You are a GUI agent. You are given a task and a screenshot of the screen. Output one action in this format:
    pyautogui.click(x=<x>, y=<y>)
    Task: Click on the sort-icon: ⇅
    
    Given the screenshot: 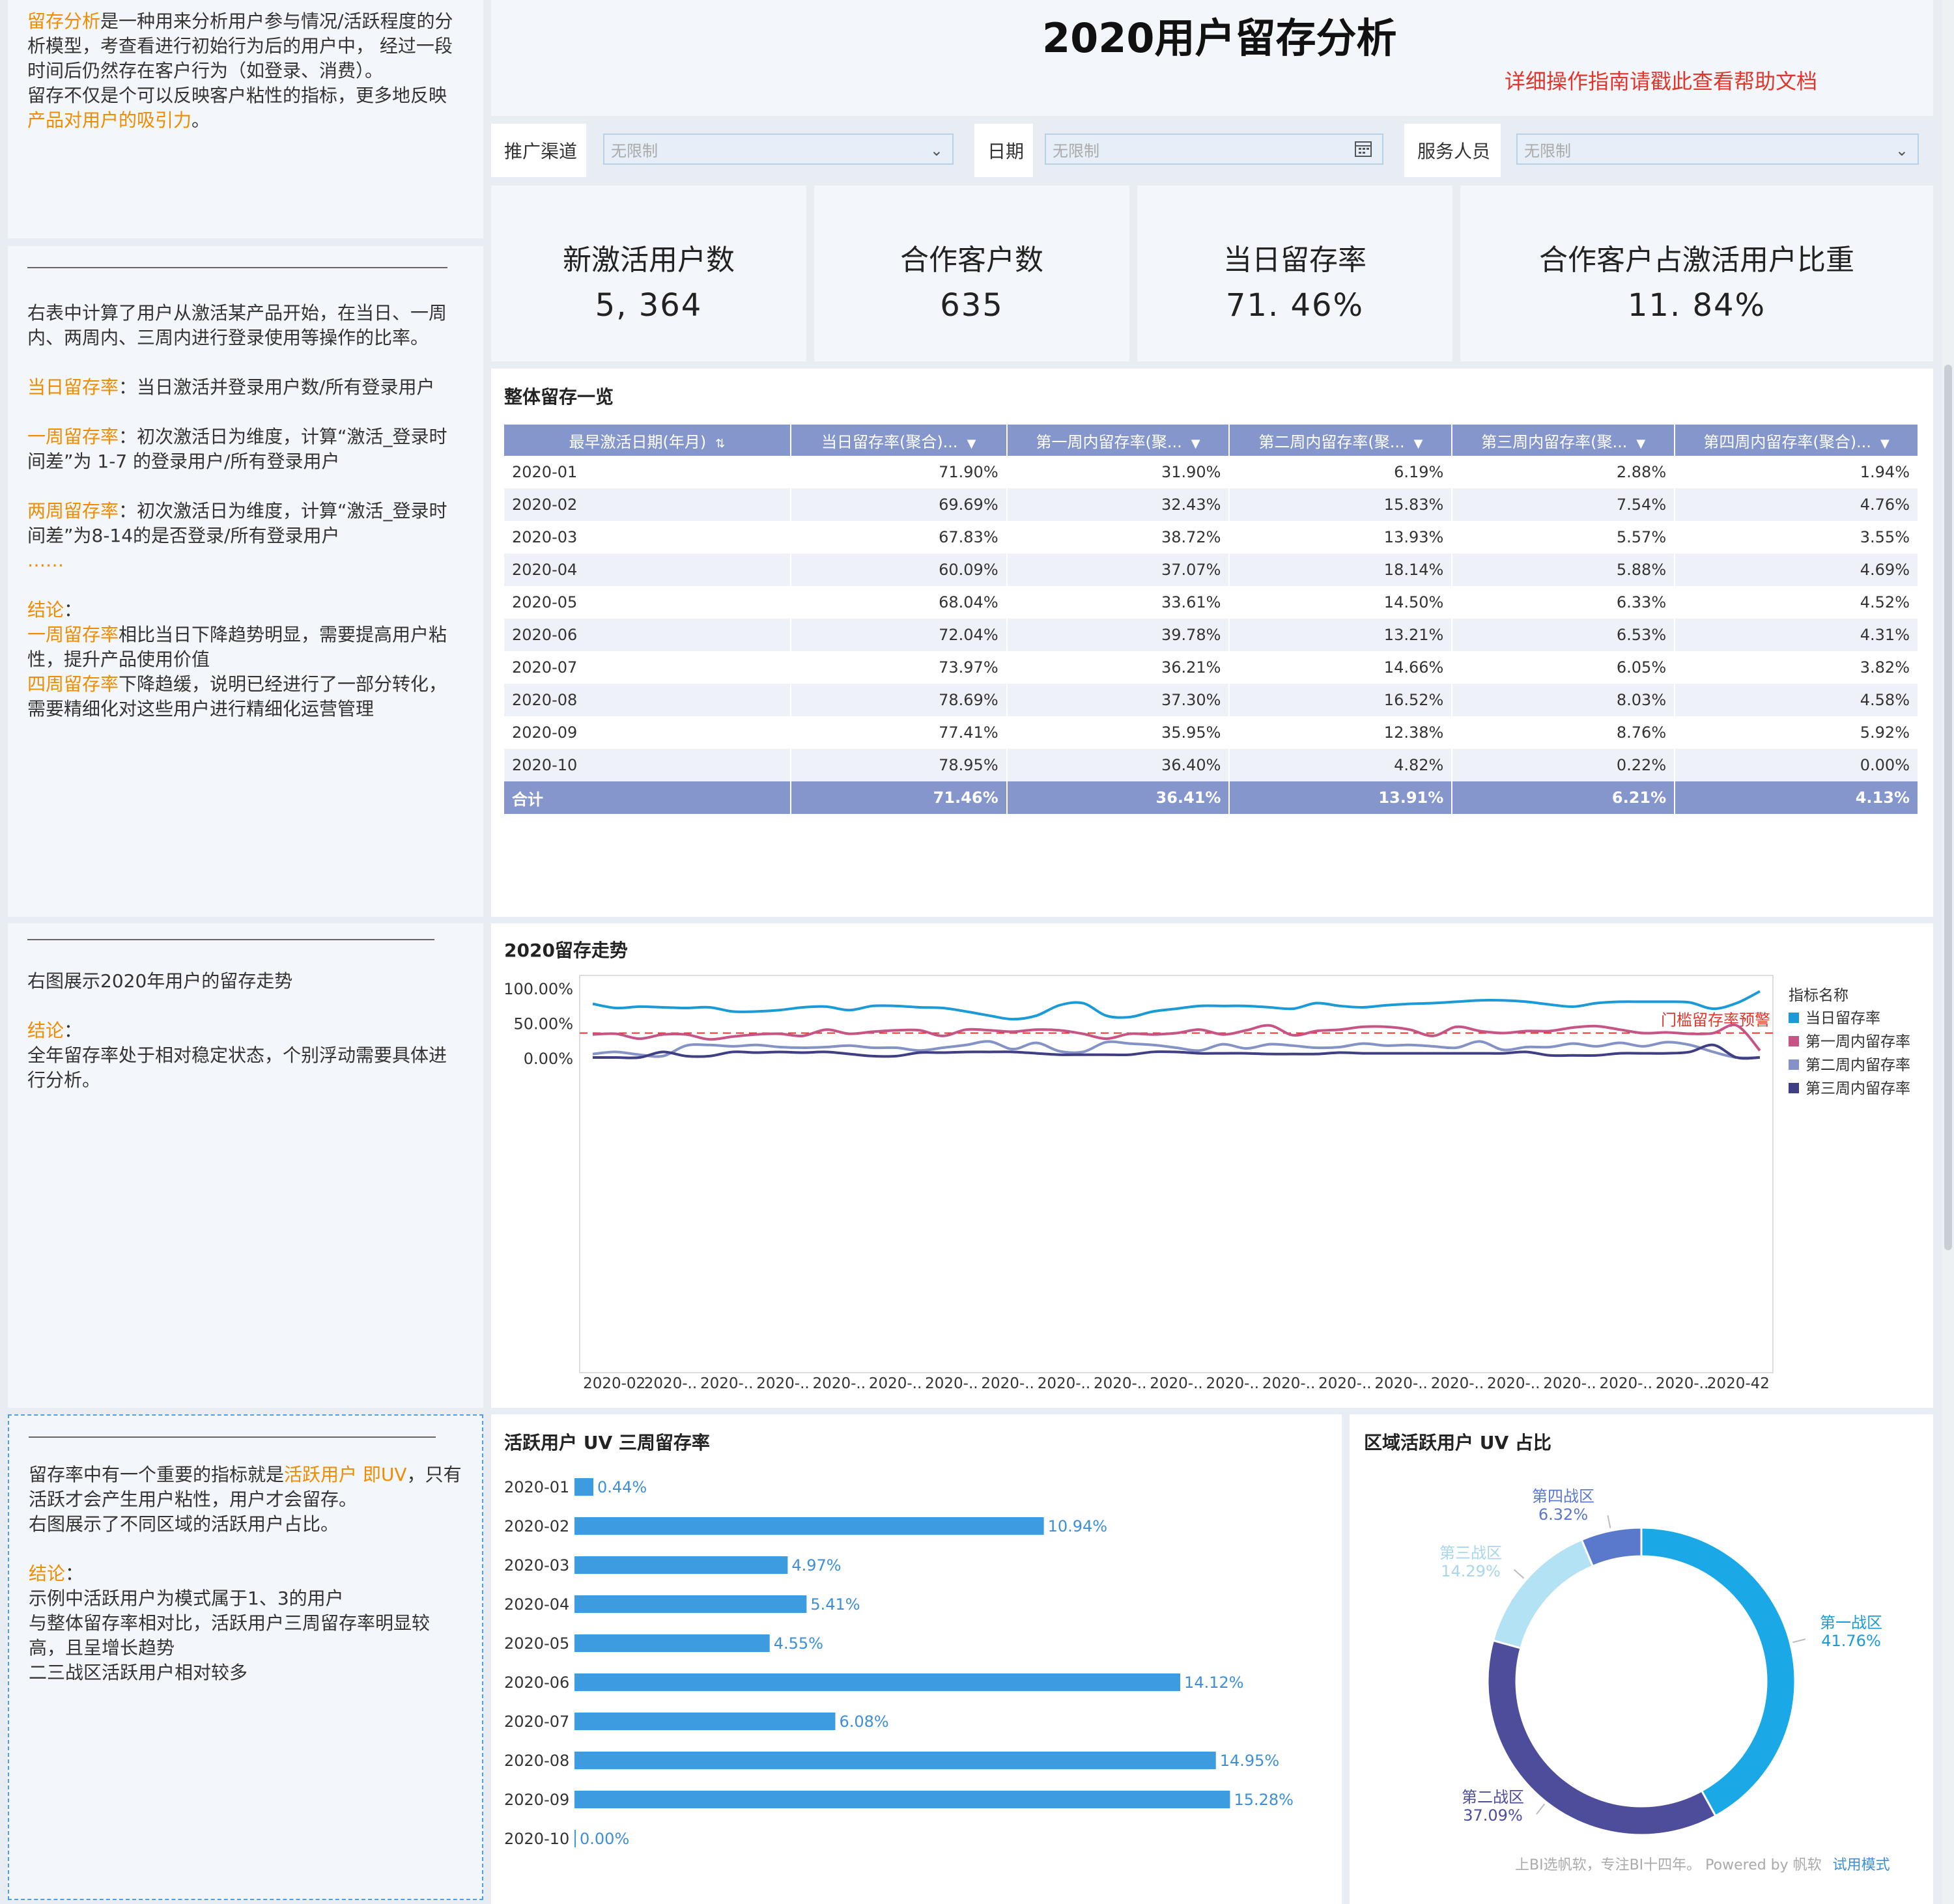 What is the action you would take?
    pyautogui.click(x=720, y=444)
    